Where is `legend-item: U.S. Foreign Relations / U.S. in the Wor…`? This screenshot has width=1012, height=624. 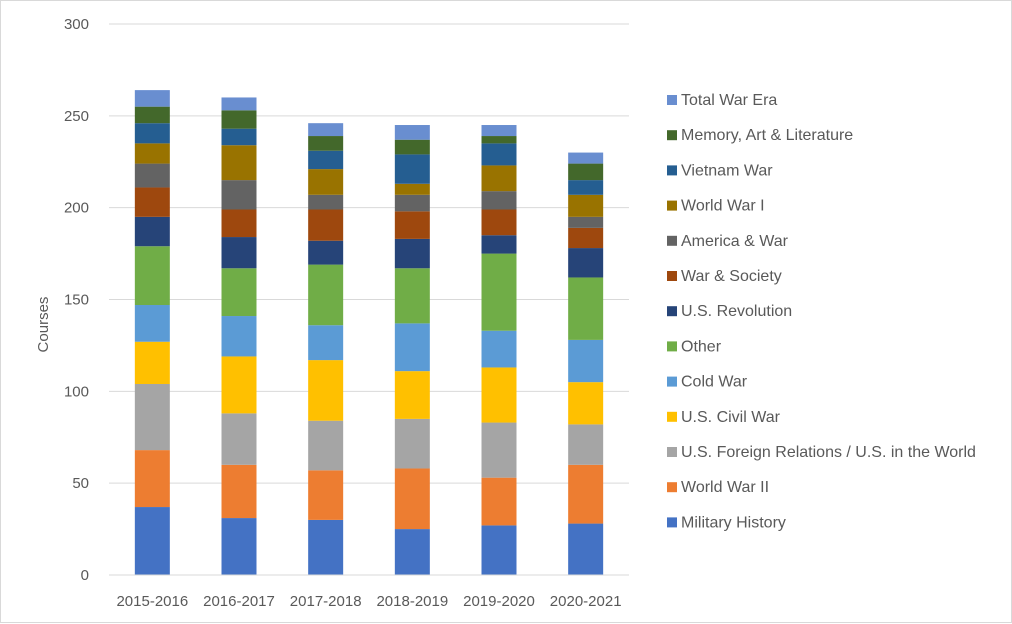
legend-item: U.S. Foreign Relations / U.S. in the Wor… is located at coordinates (821, 452).